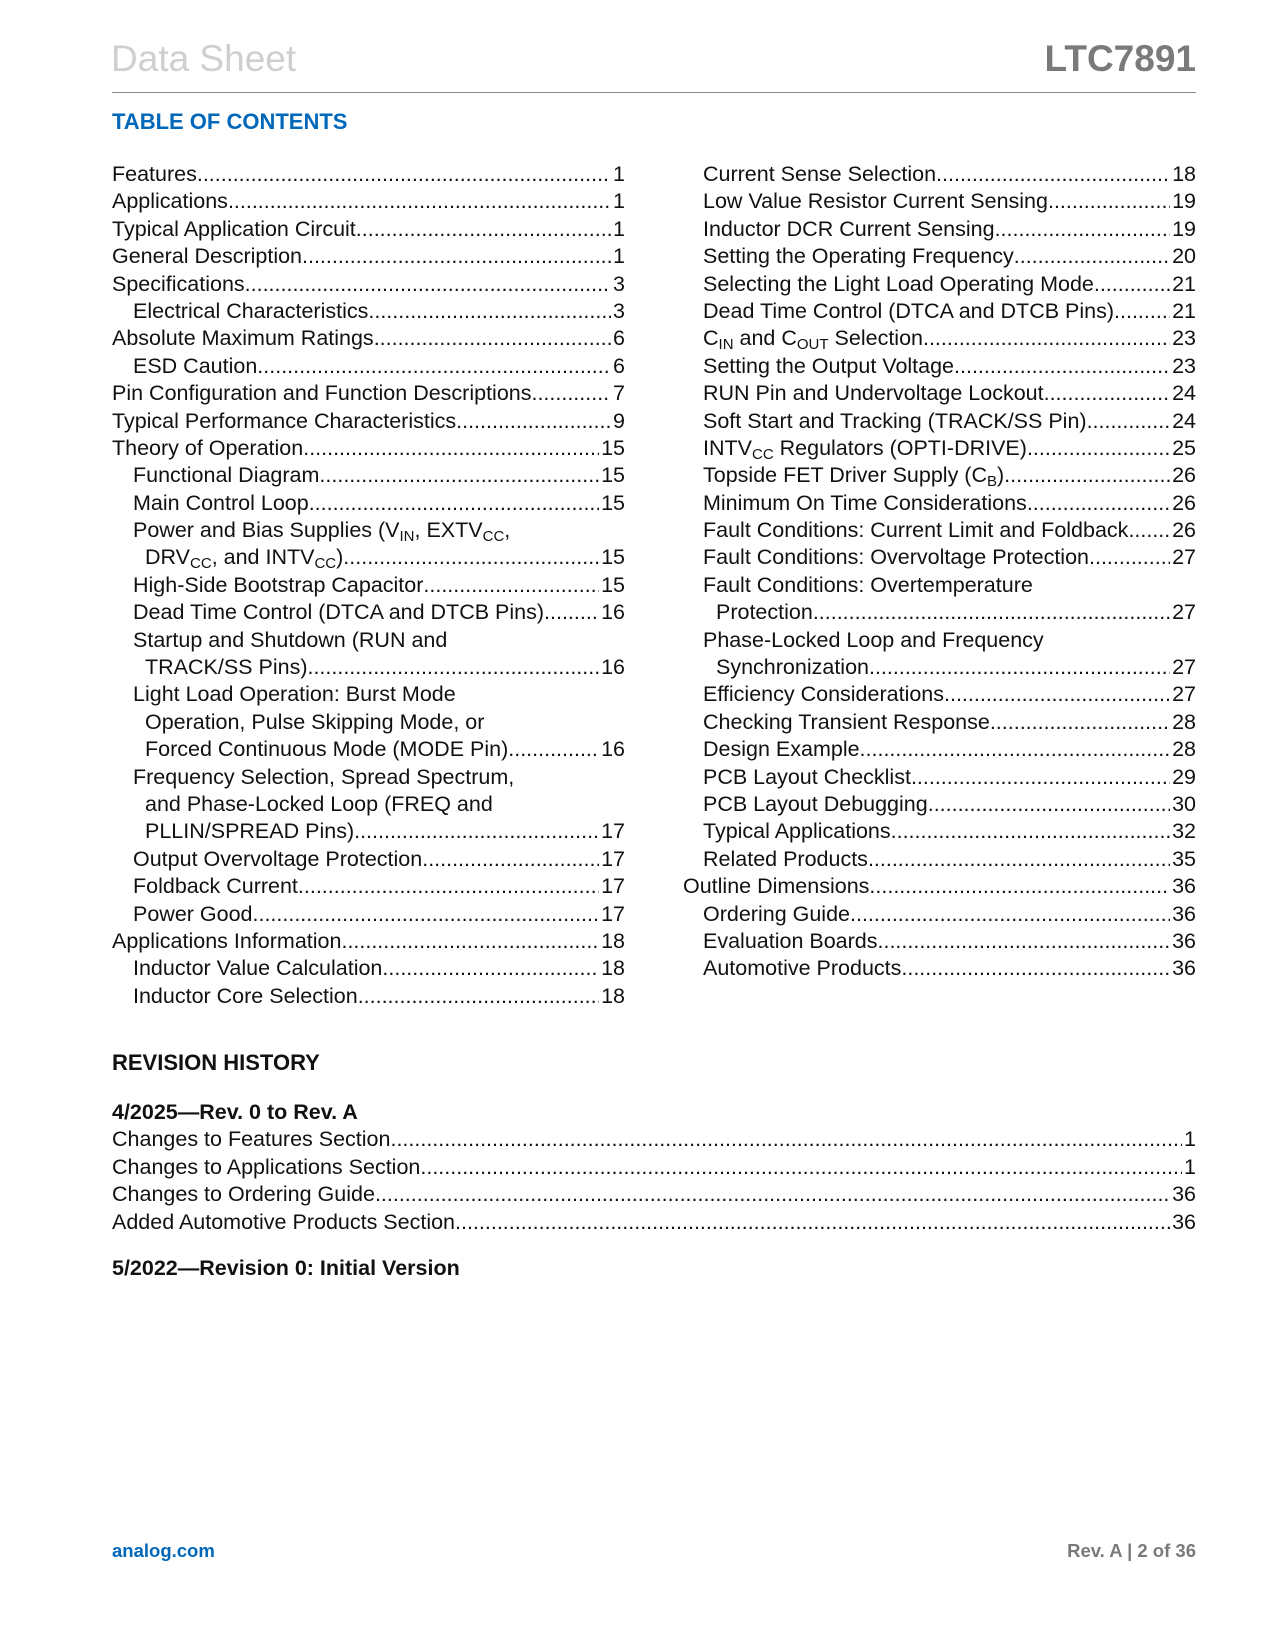 Image resolution: width=1275 pixels, height=1650 pixels. I want to click on toc-entry: Outline Dimensions 36, so click(939, 886).